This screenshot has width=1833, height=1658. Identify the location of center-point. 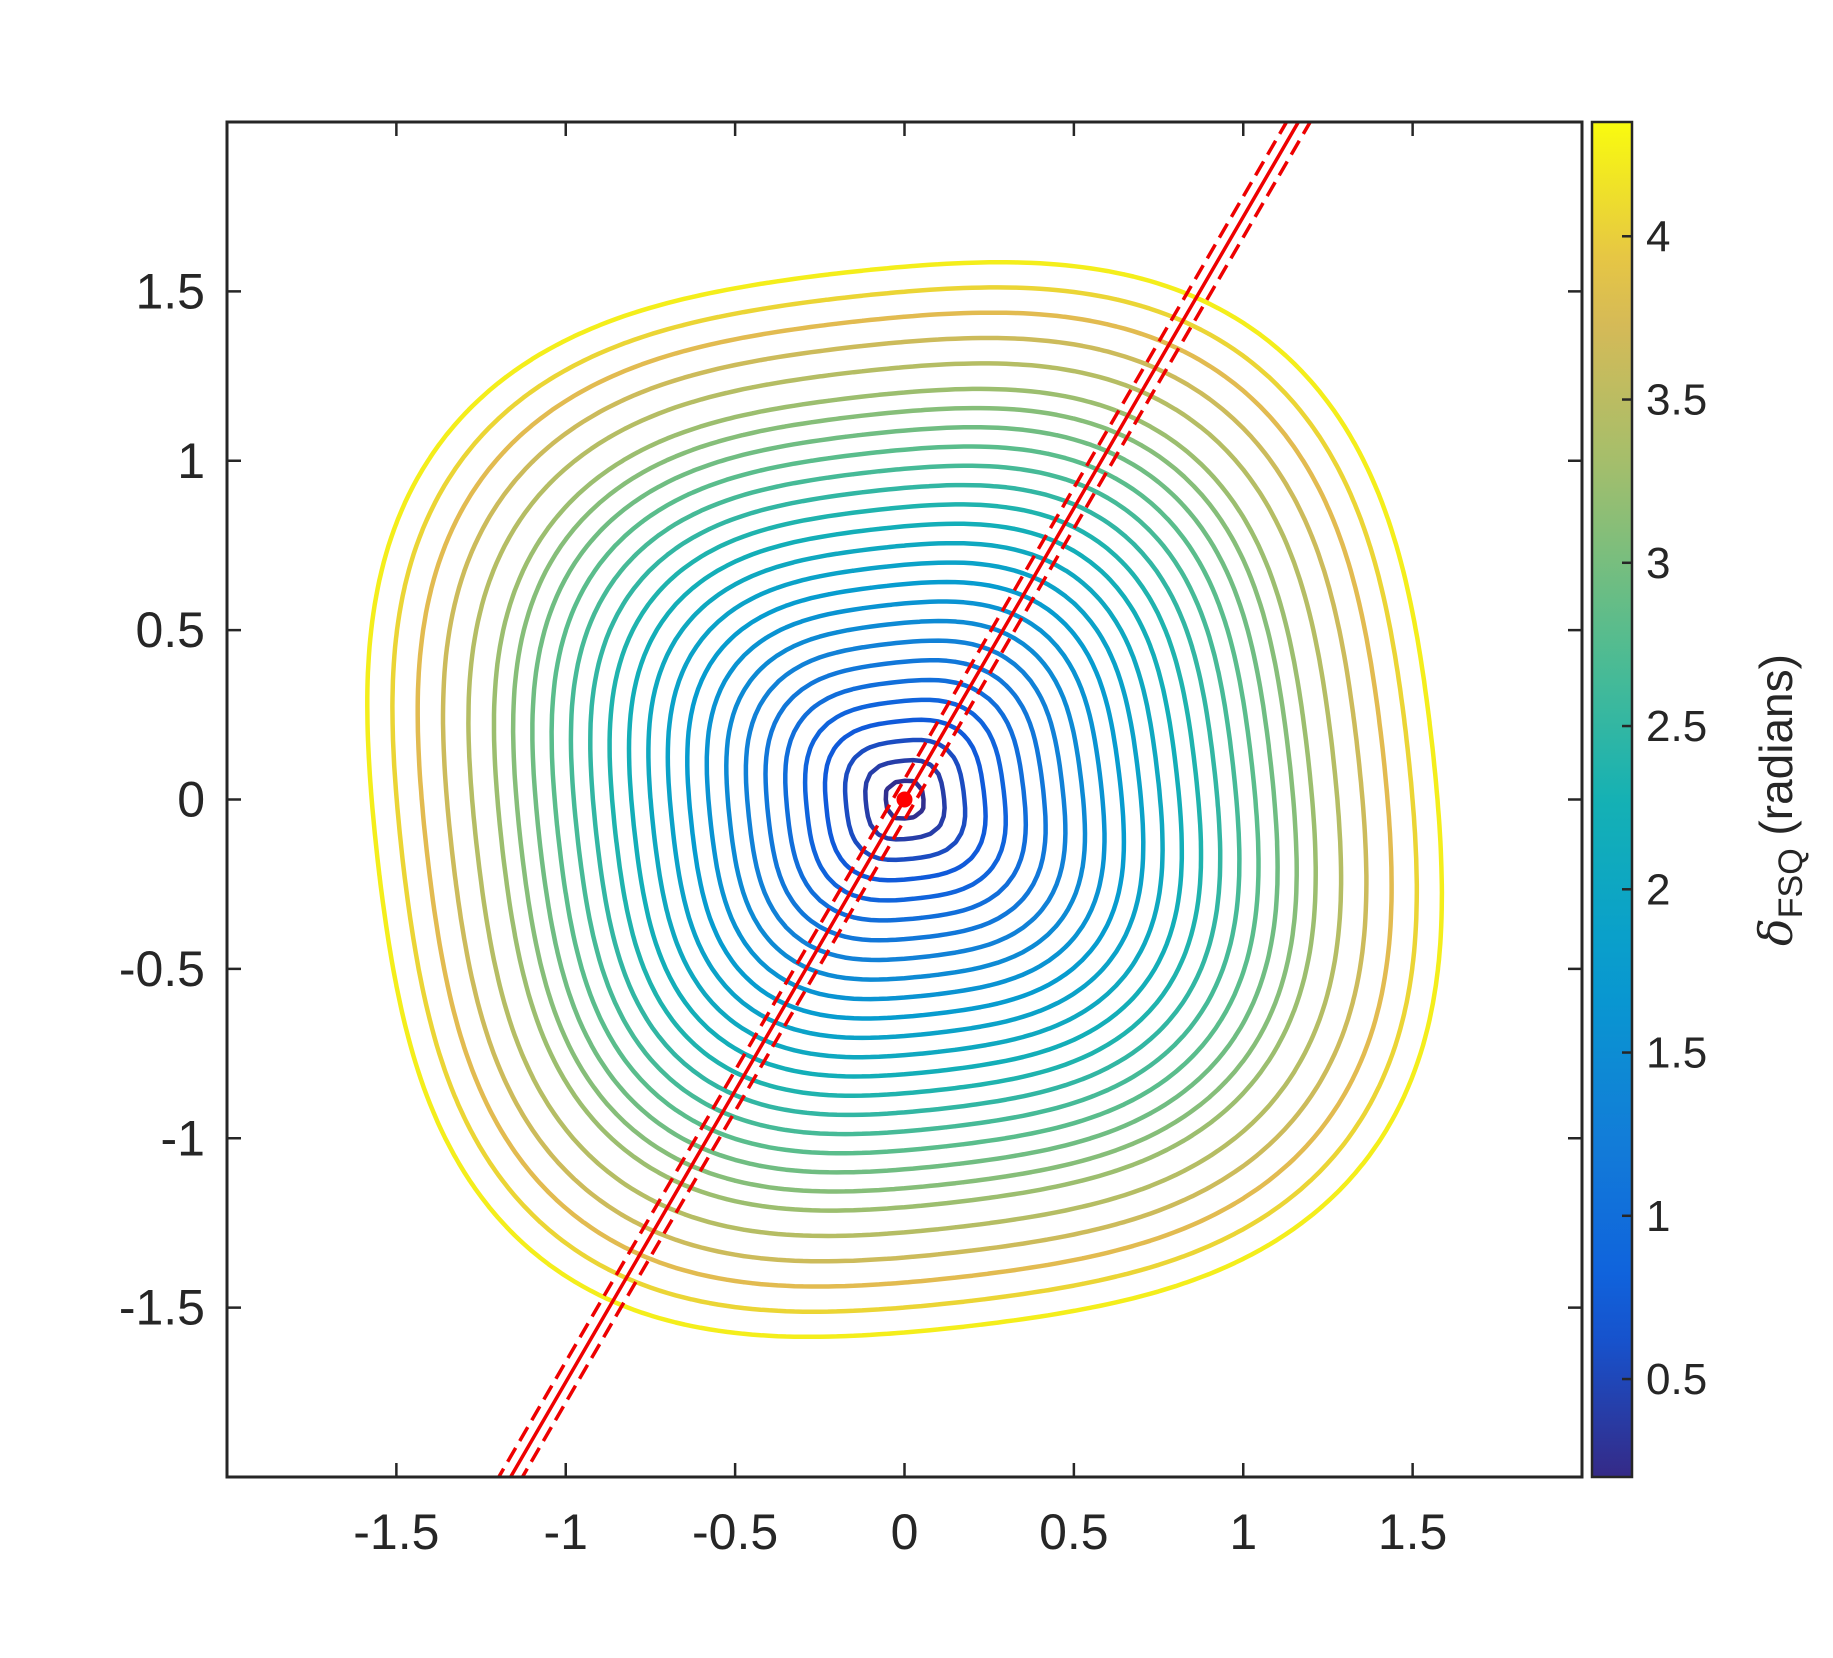
(904, 799).